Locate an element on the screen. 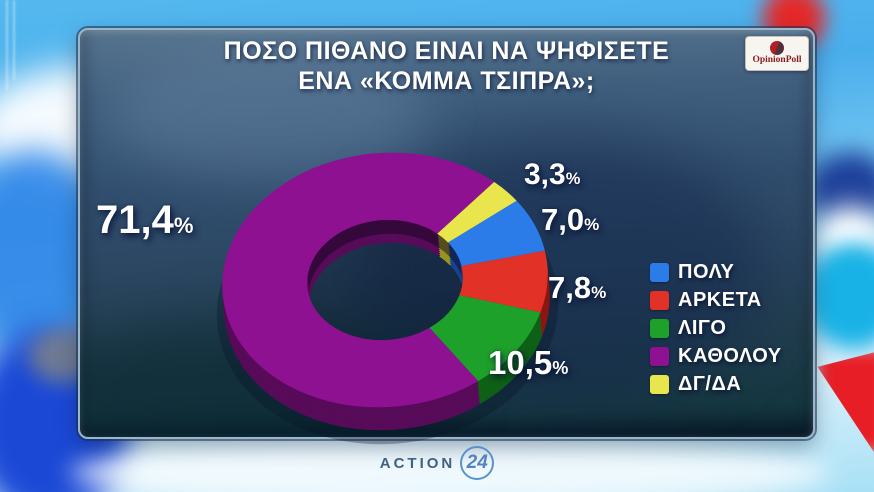 The height and width of the screenshot is (492, 874). callout-value: 7,8 is located at coordinates (570, 287).